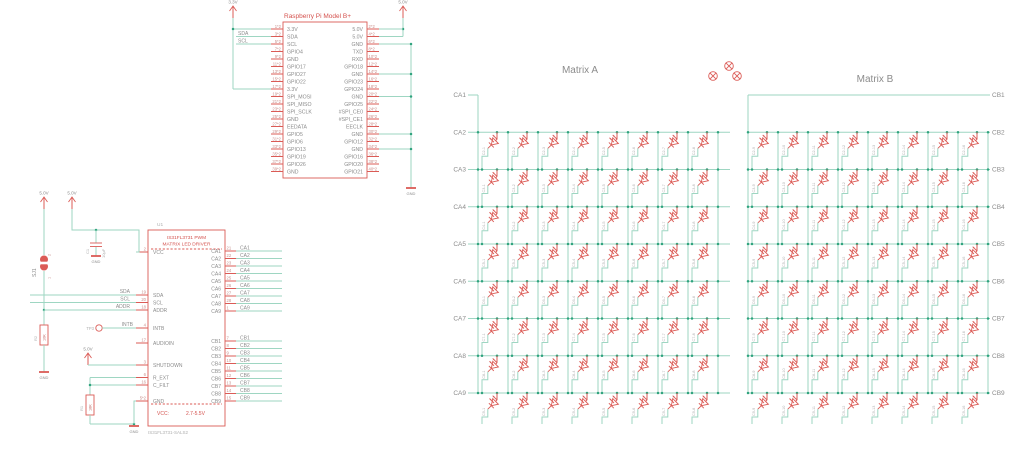 The height and width of the screenshot is (450, 1024). What do you see at coordinates (90, 407) in the screenshot?
I see `component-value: 18K` at bounding box center [90, 407].